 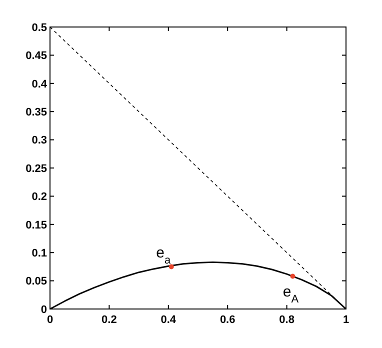 What do you see at coordinates (43, 310) in the screenshot?
I see `y-tick-label: 0` at bounding box center [43, 310].